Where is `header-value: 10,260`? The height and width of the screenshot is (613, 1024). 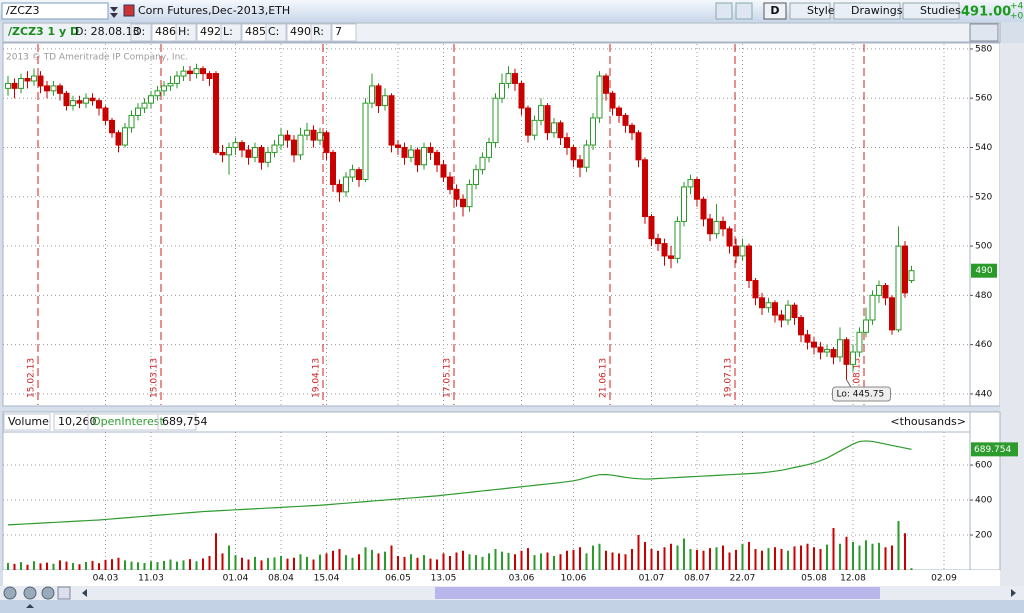 header-value: 10,260 is located at coordinates (77, 421).